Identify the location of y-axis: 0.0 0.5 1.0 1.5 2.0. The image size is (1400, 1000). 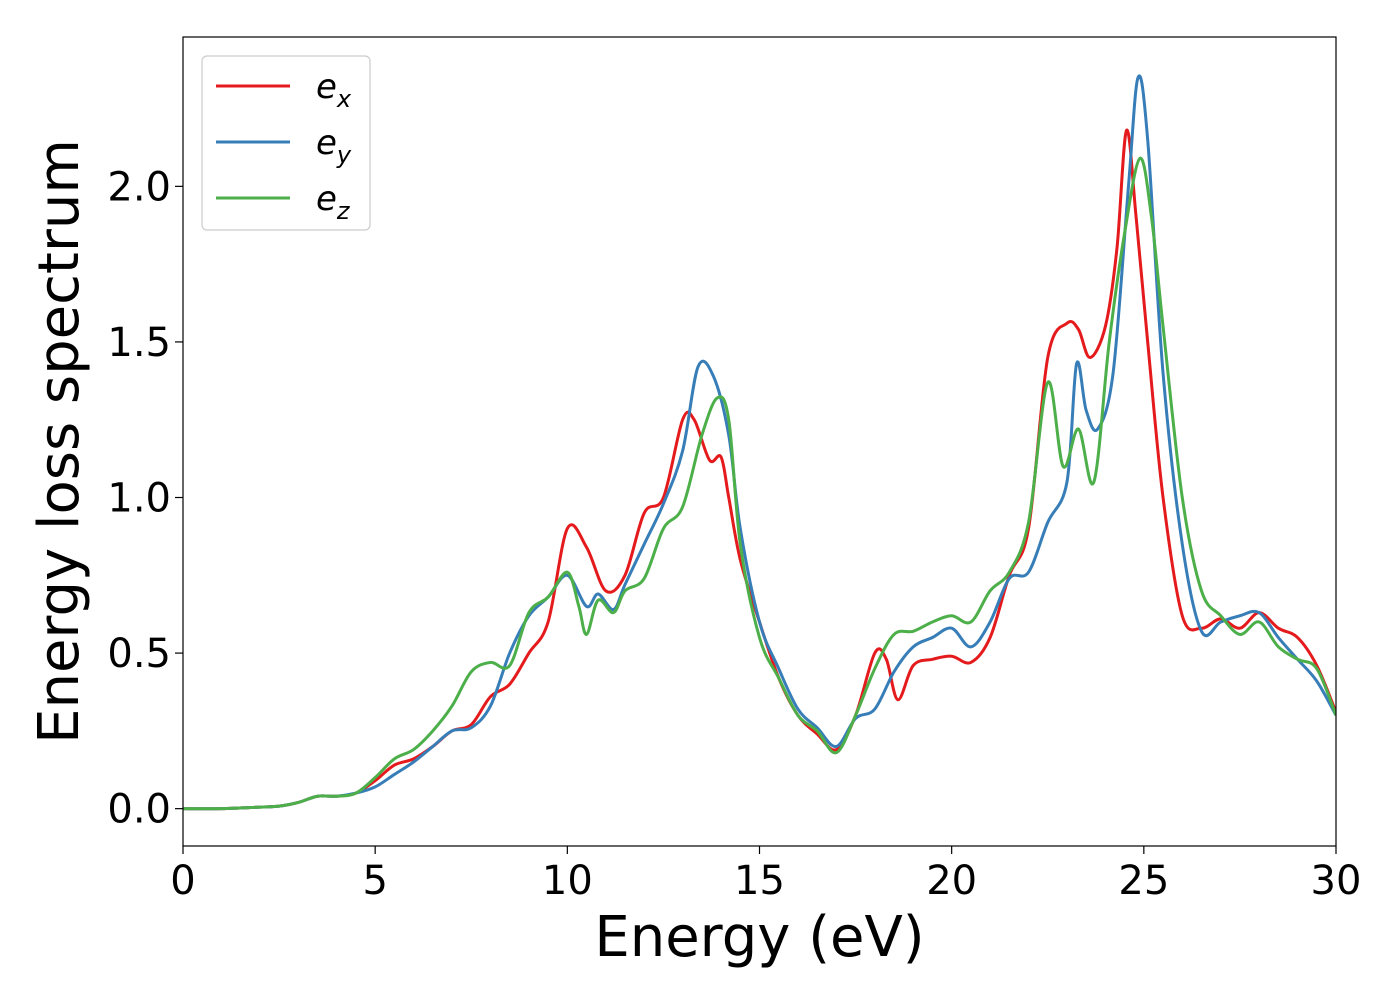
(145, 498).